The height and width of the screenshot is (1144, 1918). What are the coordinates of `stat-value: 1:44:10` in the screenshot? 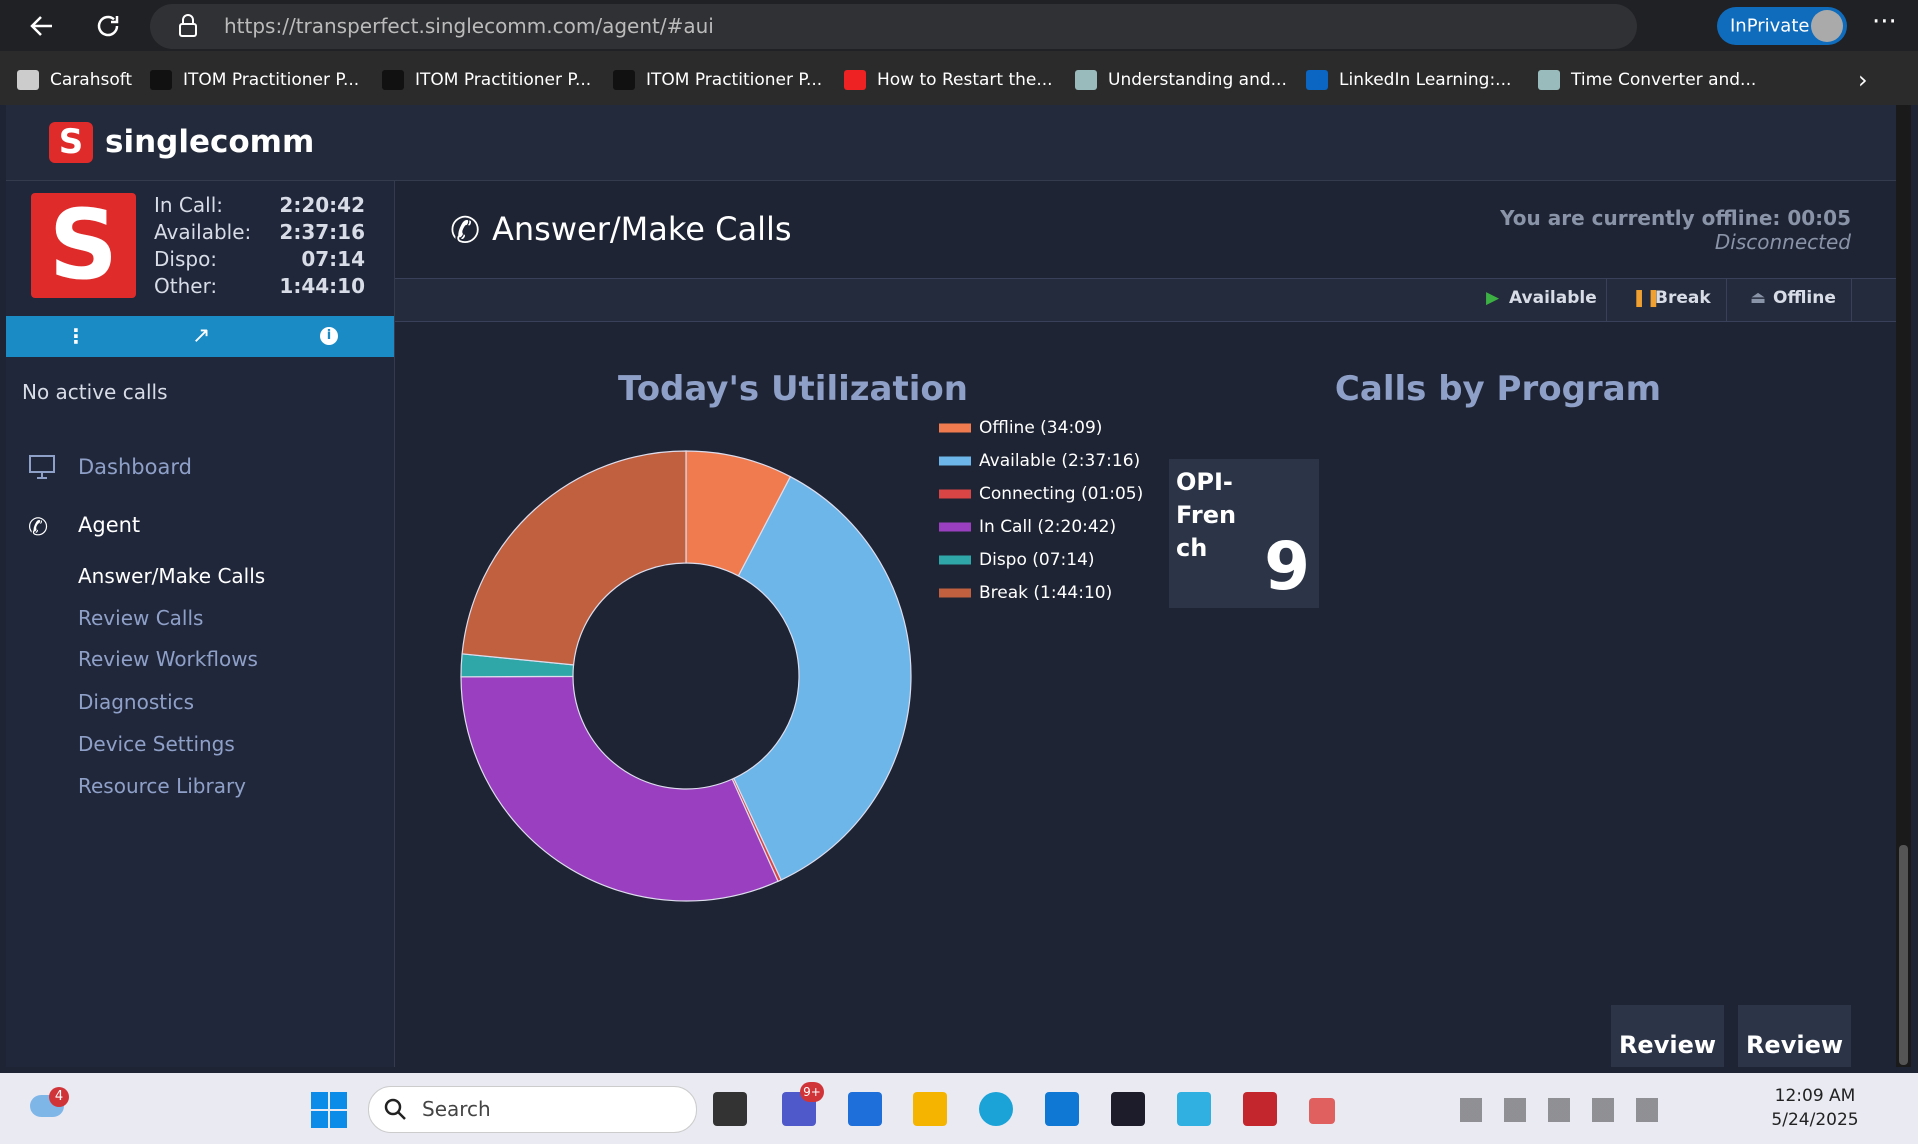 It's located at (322, 286).